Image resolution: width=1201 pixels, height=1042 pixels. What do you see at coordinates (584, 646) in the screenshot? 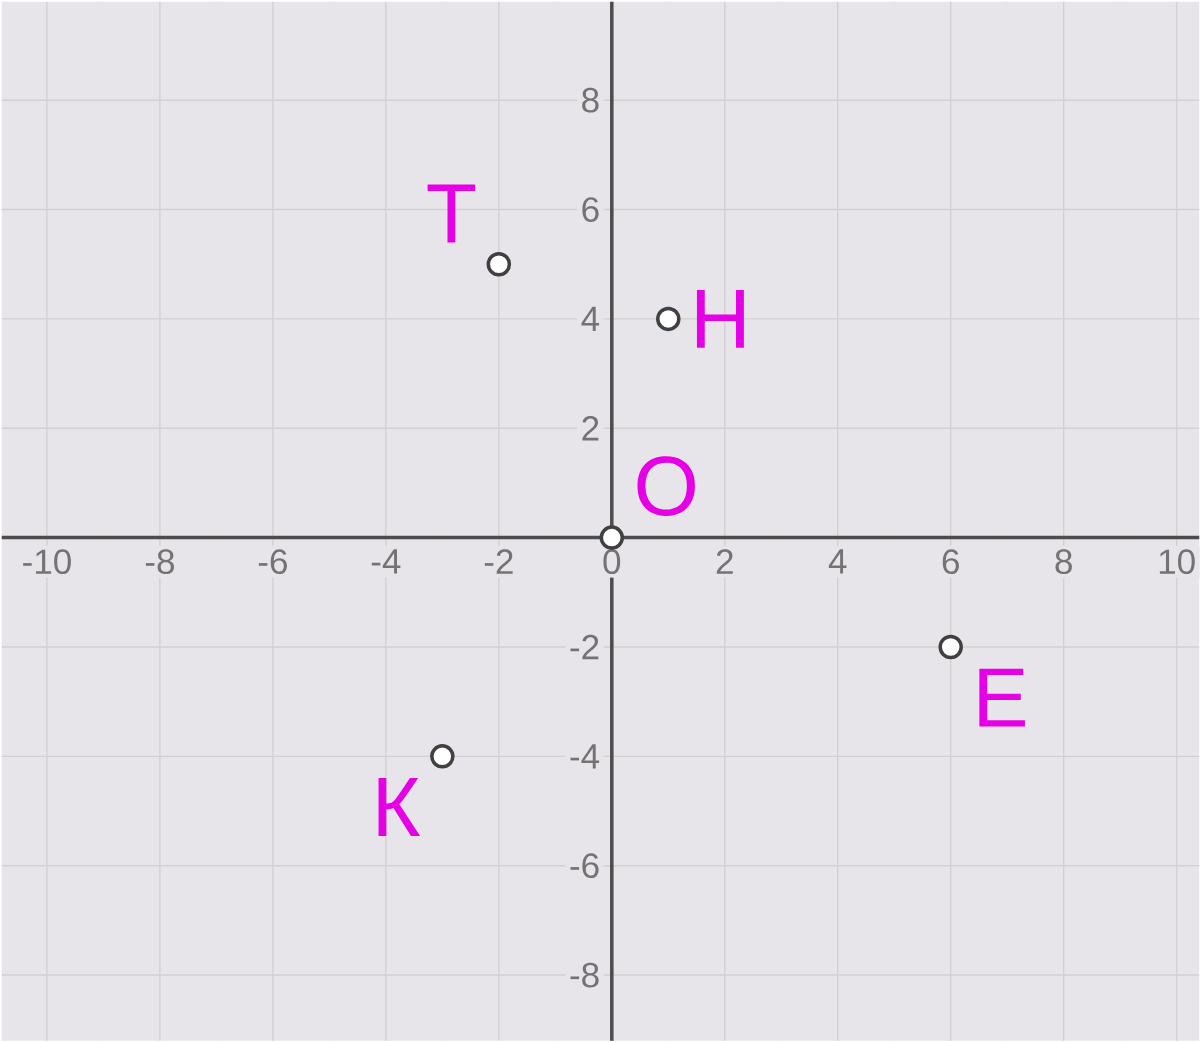
I see `y-tick-label: -2` at bounding box center [584, 646].